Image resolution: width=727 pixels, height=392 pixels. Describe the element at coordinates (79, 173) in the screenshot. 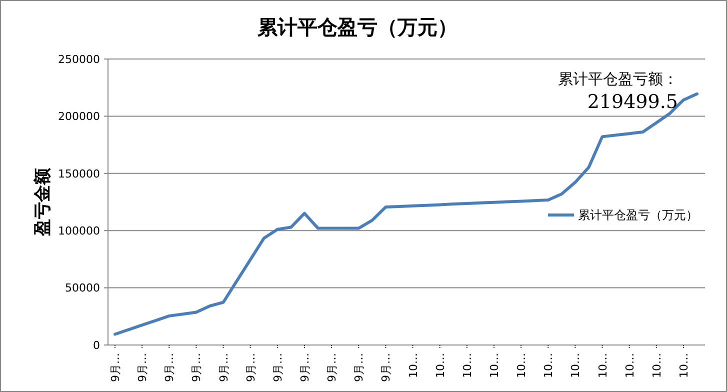

I see `y-tick-label: 150000` at that location.